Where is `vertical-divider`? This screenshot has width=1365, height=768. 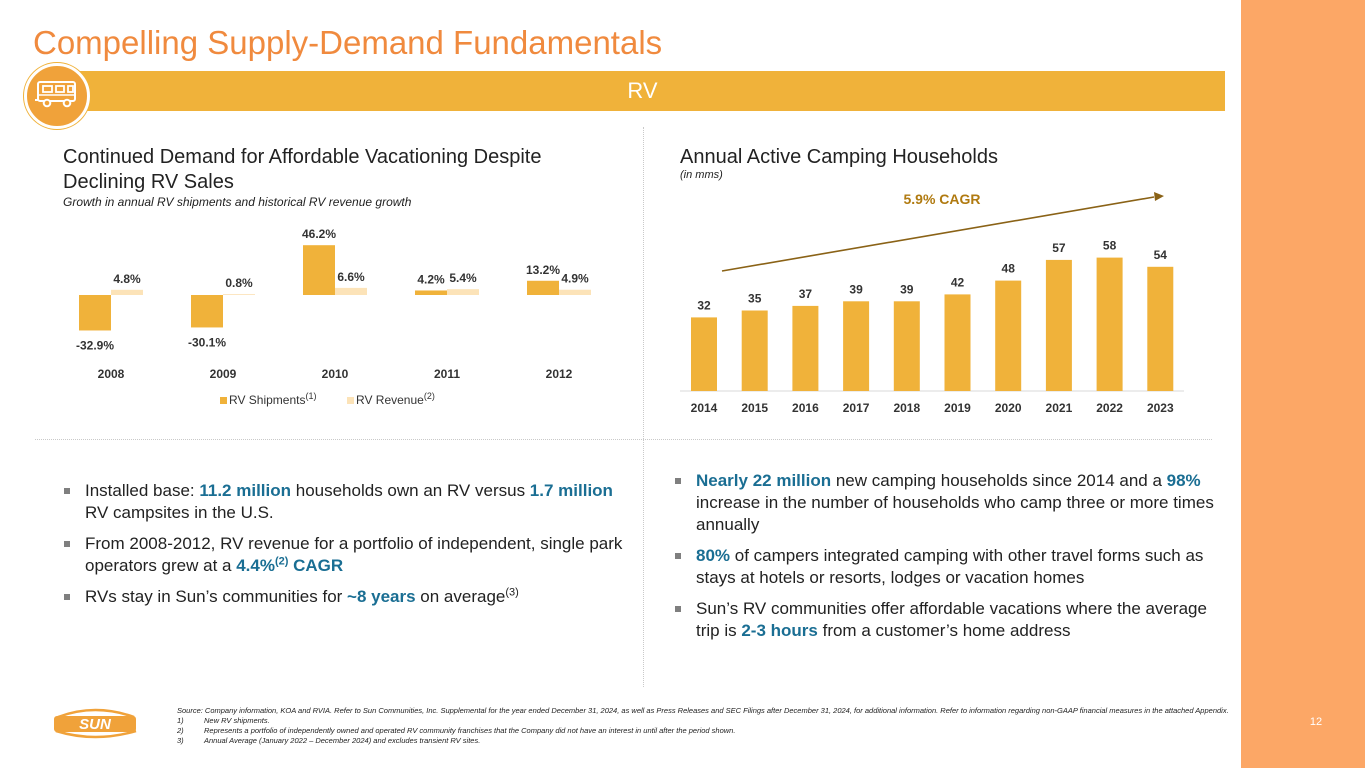 vertical-divider is located at coordinates (643, 407).